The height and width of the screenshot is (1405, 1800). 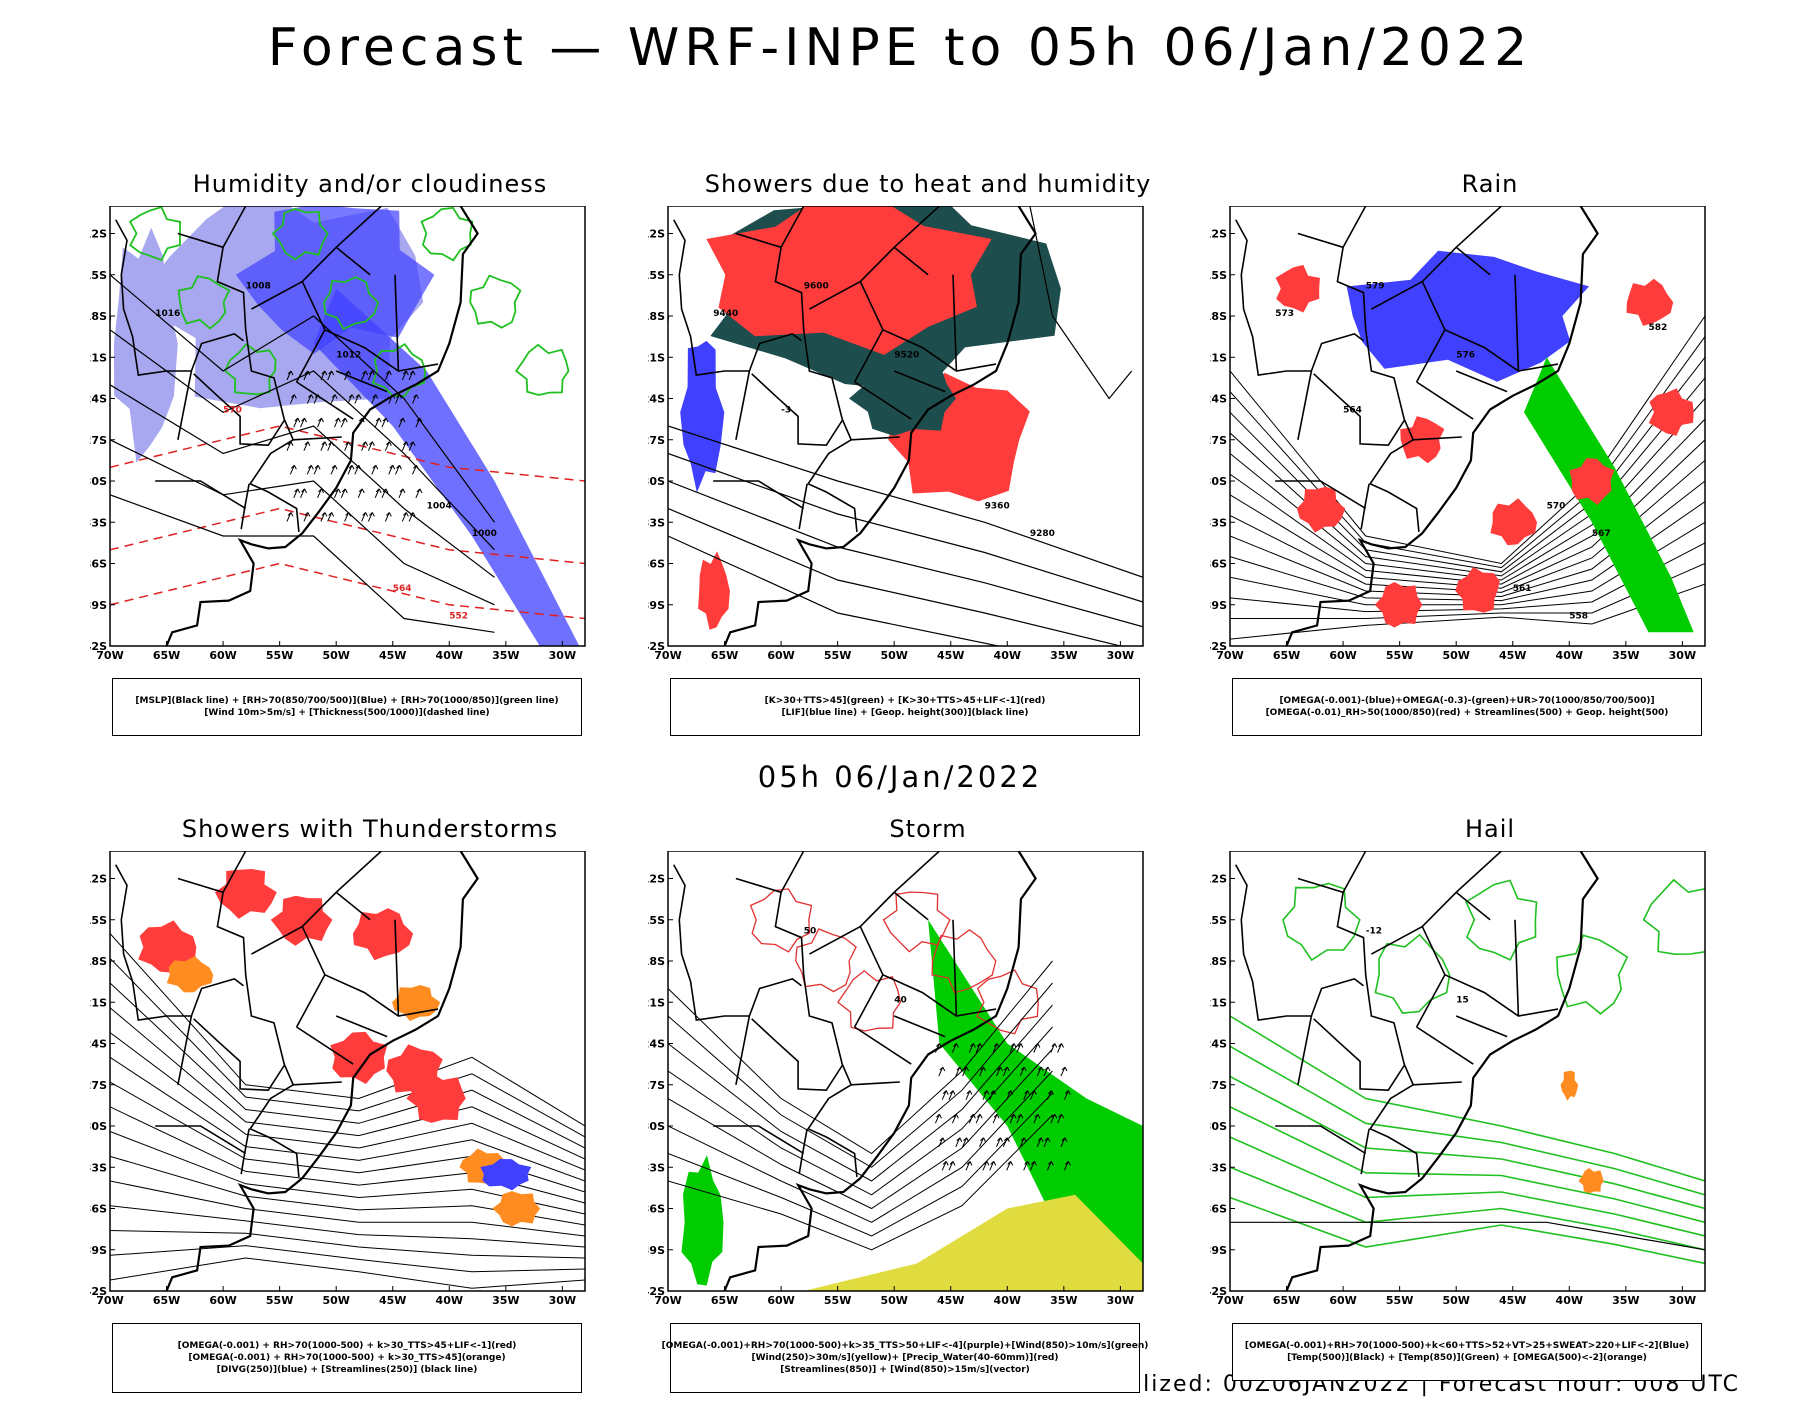 What do you see at coordinates (1063, 655) in the screenshot?
I see `lon-tick-label: 35W` at bounding box center [1063, 655].